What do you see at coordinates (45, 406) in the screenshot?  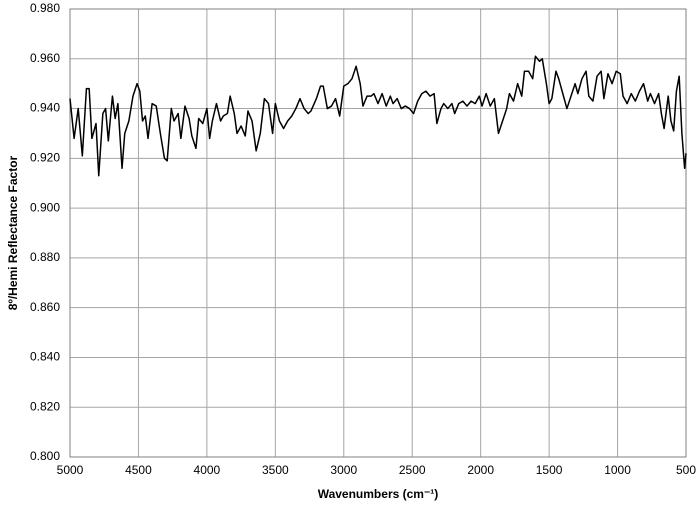 I see `y-tick-label: 0.820` at bounding box center [45, 406].